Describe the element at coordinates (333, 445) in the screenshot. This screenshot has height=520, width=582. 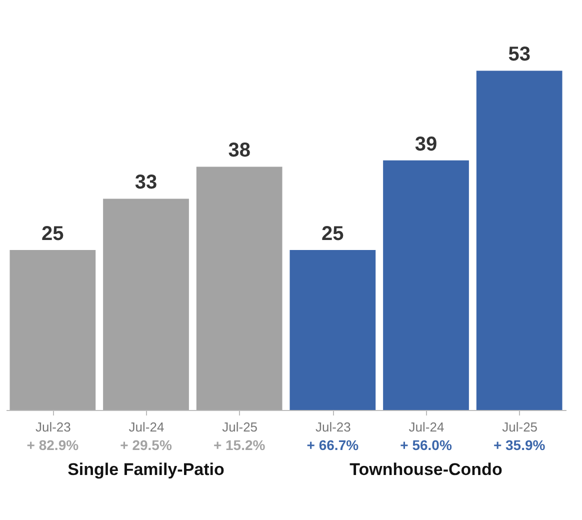
I see `text: + 66.7%` at that location.